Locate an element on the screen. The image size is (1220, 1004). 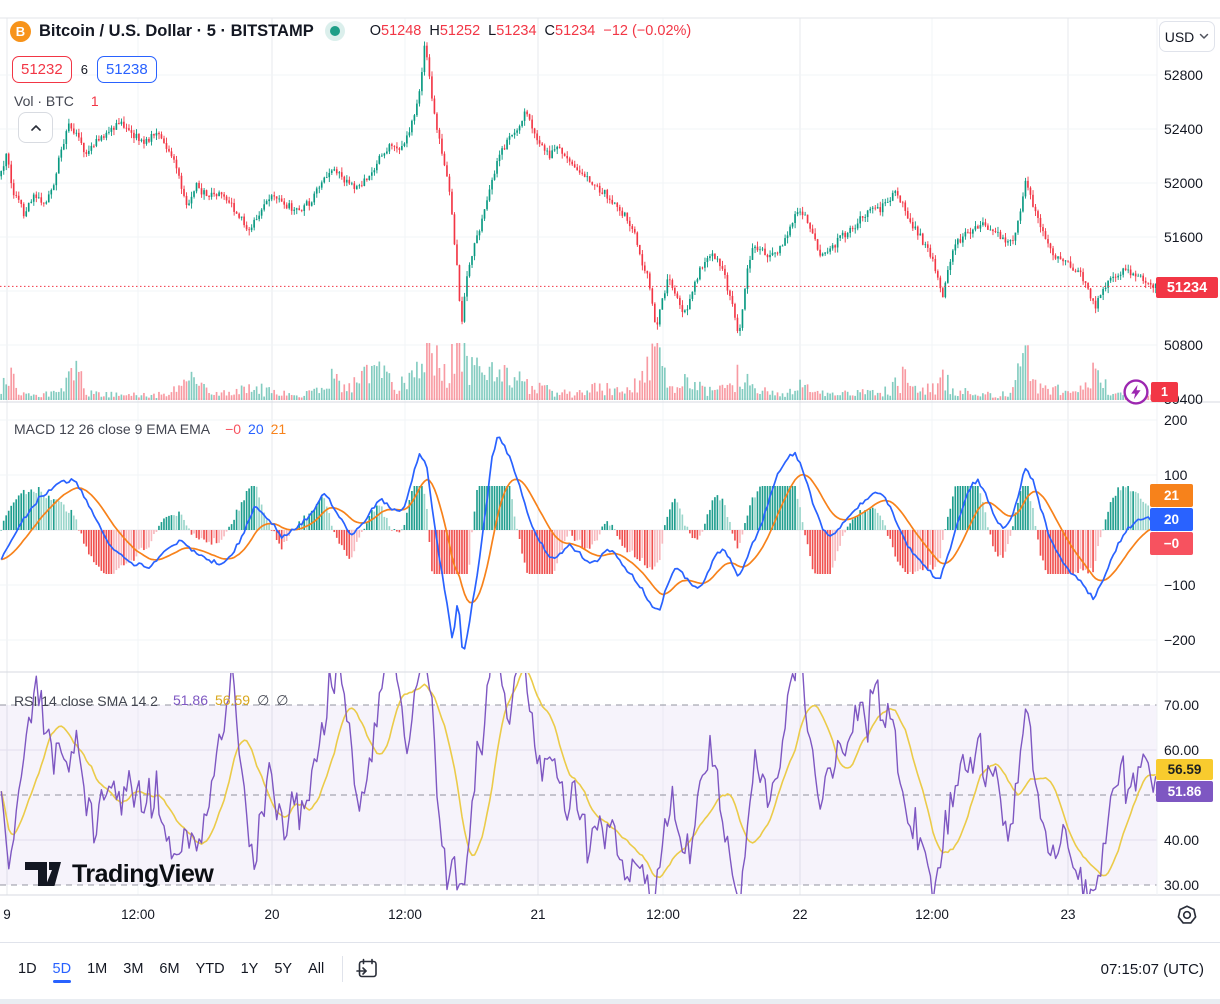
symbol-title: Bitcoin / U.S. Dollar · 5 · BITSTAMP is located at coordinates (176, 30).